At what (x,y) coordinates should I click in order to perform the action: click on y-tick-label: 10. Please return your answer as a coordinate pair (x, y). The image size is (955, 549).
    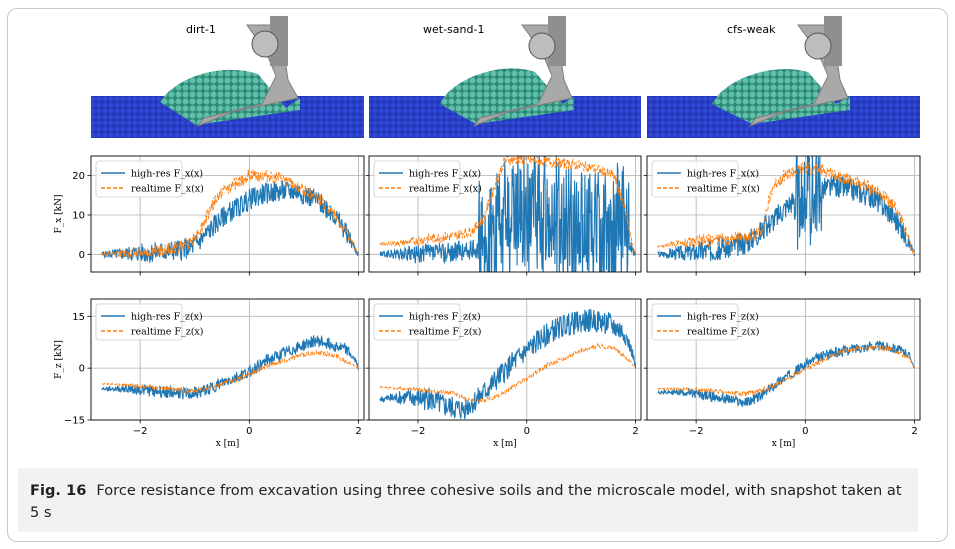
    Looking at the image, I should click on (78, 215).